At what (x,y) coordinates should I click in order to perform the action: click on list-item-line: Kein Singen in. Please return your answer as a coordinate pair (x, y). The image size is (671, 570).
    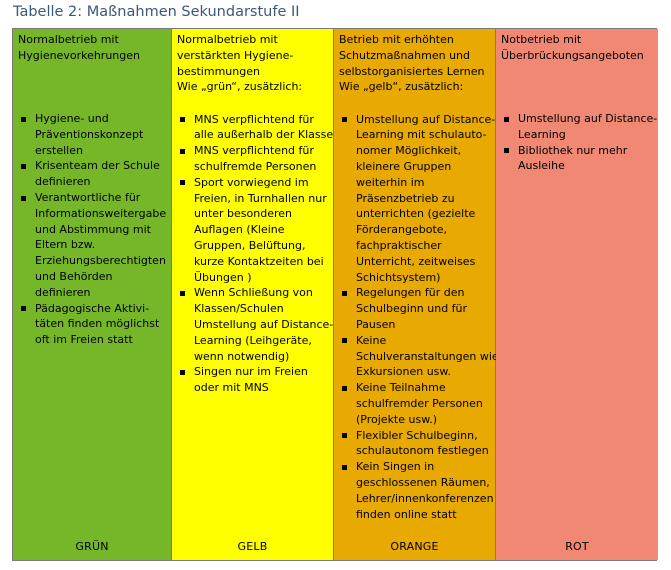
    Looking at the image, I should click on (395, 467).